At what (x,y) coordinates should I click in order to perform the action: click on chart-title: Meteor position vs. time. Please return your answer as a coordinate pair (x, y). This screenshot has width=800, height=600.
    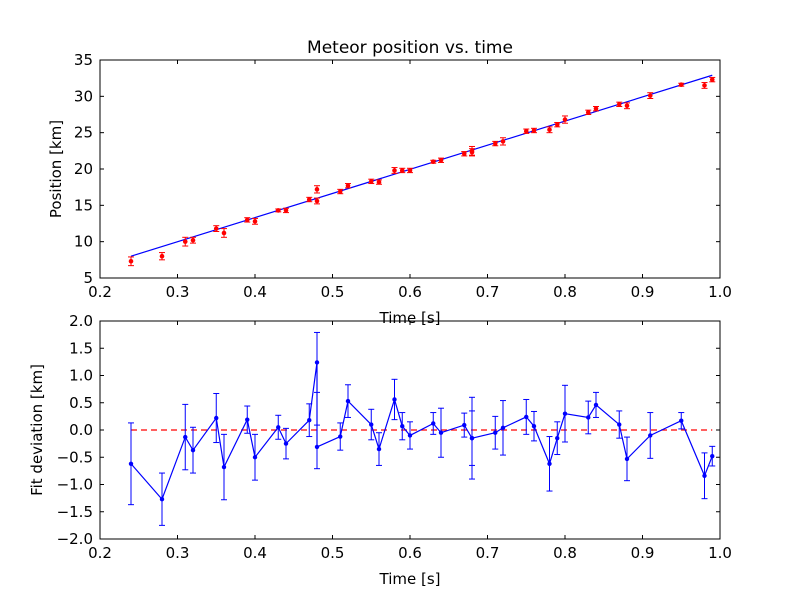
    Looking at the image, I should click on (410, 48).